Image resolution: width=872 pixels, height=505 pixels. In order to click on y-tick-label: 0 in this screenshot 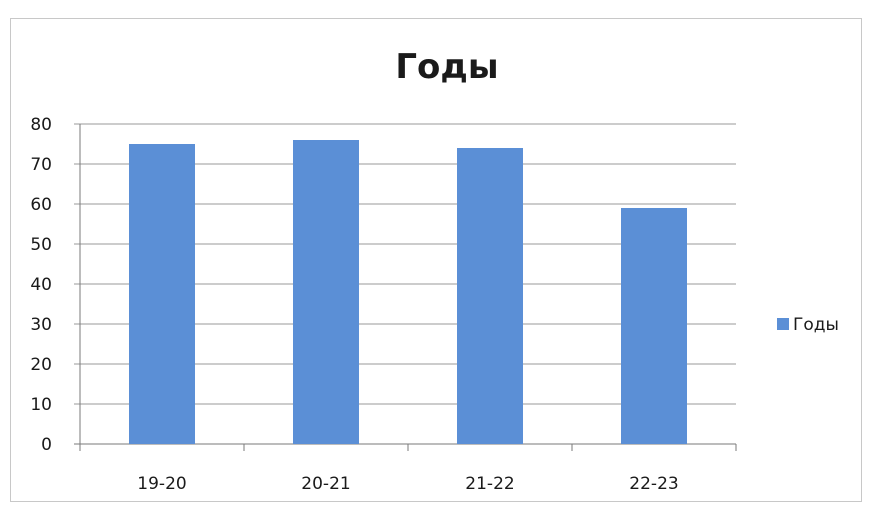, I will do `click(46, 445)`.